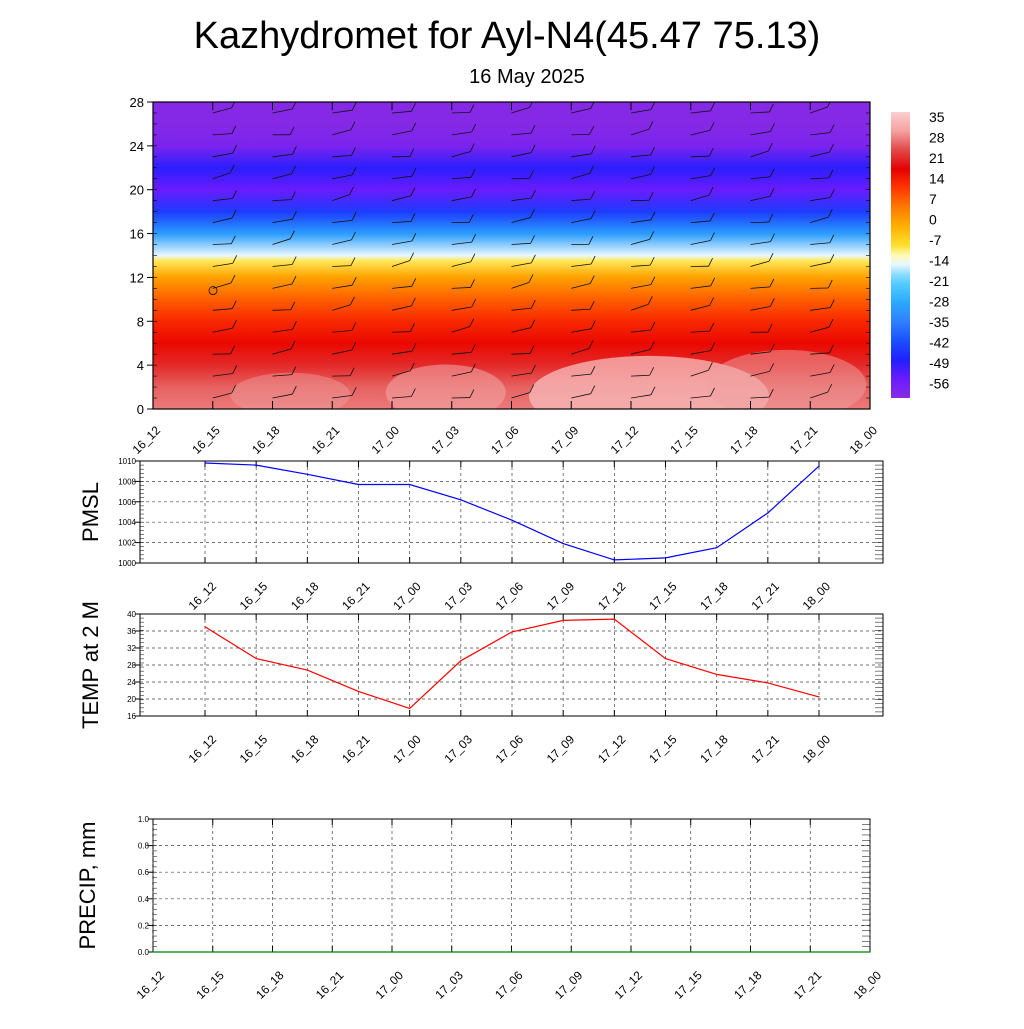 The width and height of the screenshot is (1024, 1029). What do you see at coordinates (144, 819) in the screenshot?
I see `y-tick-label: 1.0` at bounding box center [144, 819].